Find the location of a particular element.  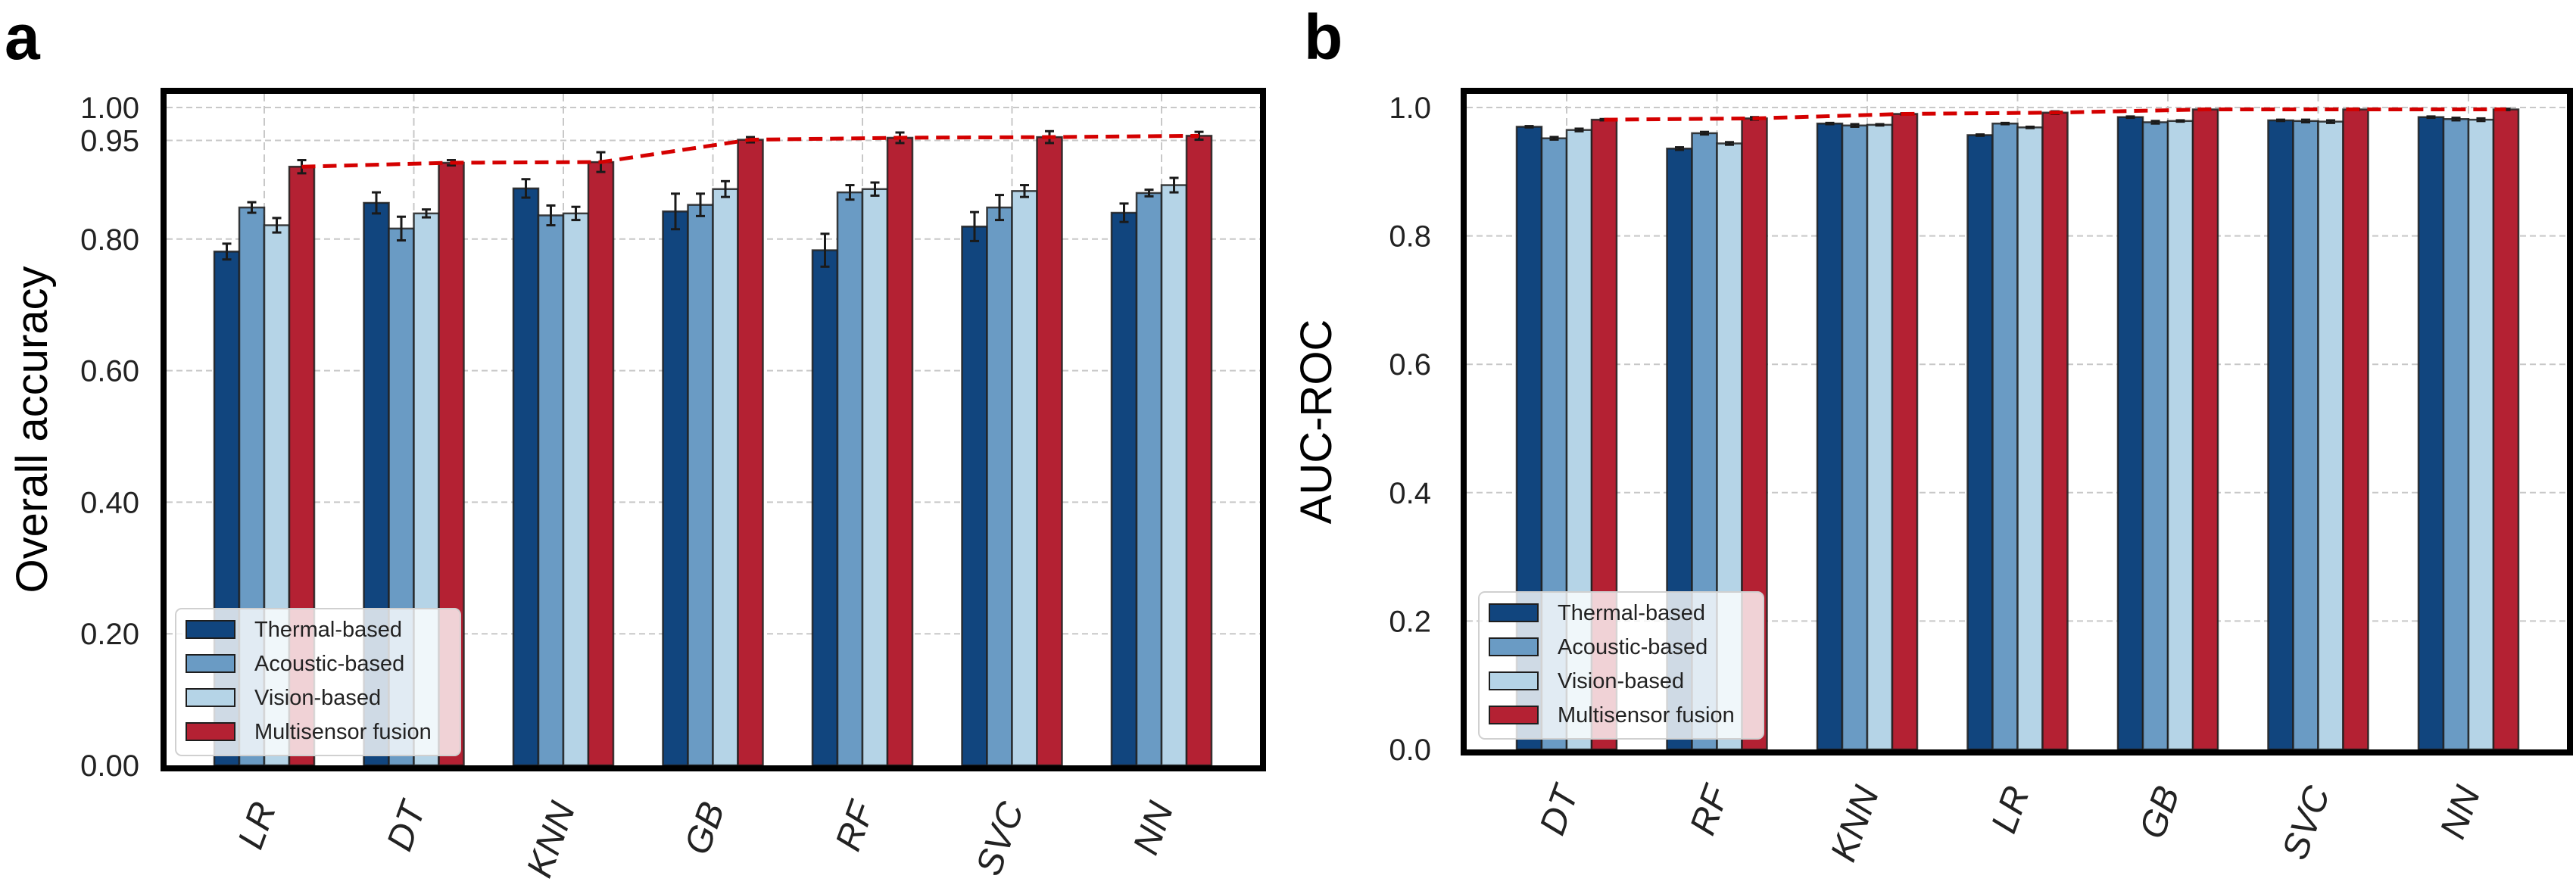

y-tick-label: 0.0 is located at coordinates (1410, 750).